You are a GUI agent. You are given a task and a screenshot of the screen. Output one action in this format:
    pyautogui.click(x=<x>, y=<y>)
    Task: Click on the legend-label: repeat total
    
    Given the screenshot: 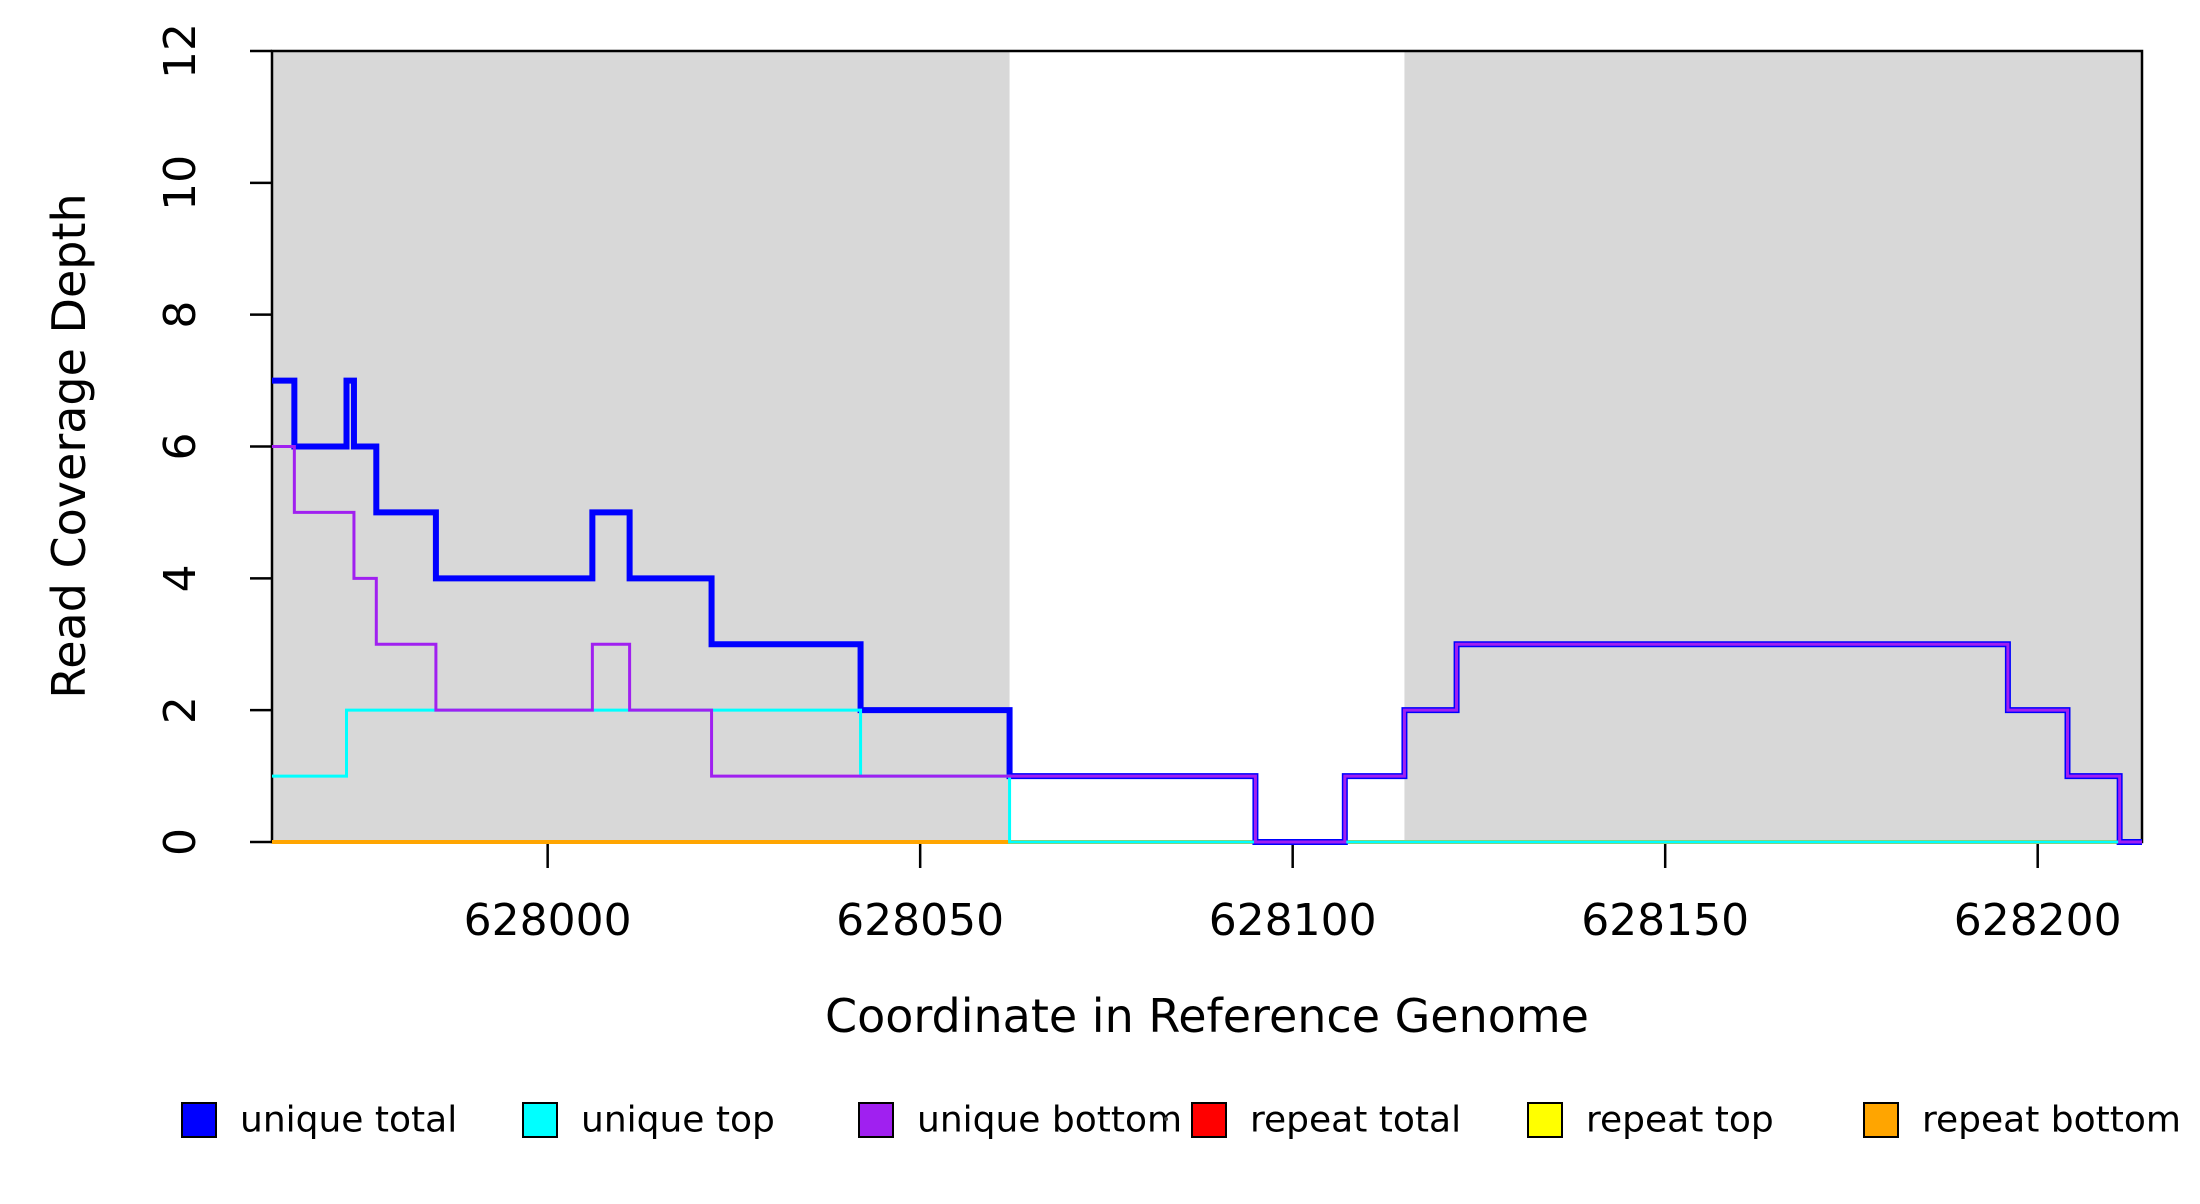 What is the action you would take?
    pyautogui.click(x=1355, y=1120)
    